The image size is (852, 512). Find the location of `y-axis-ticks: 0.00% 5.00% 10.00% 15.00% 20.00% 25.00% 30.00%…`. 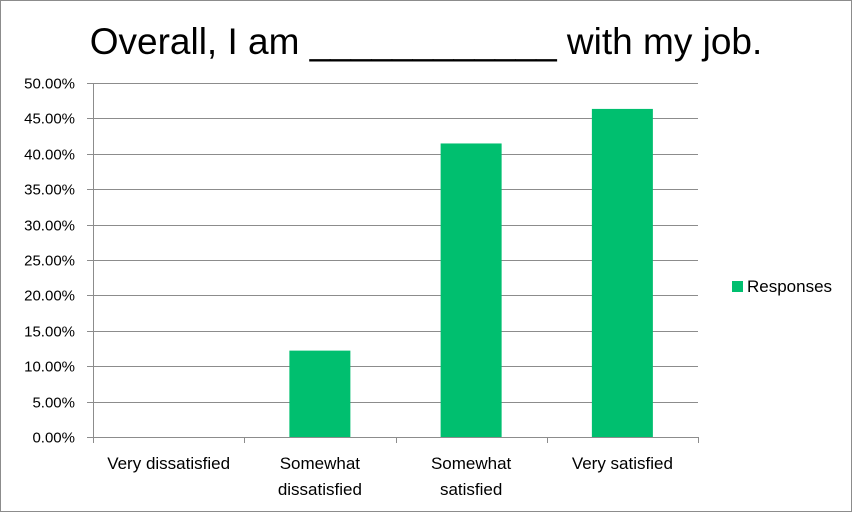

y-axis-ticks: 0.00% 5.00% 10.00% 15.00% 20.00% 25.00% 30.00%… is located at coordinates (49, 261).